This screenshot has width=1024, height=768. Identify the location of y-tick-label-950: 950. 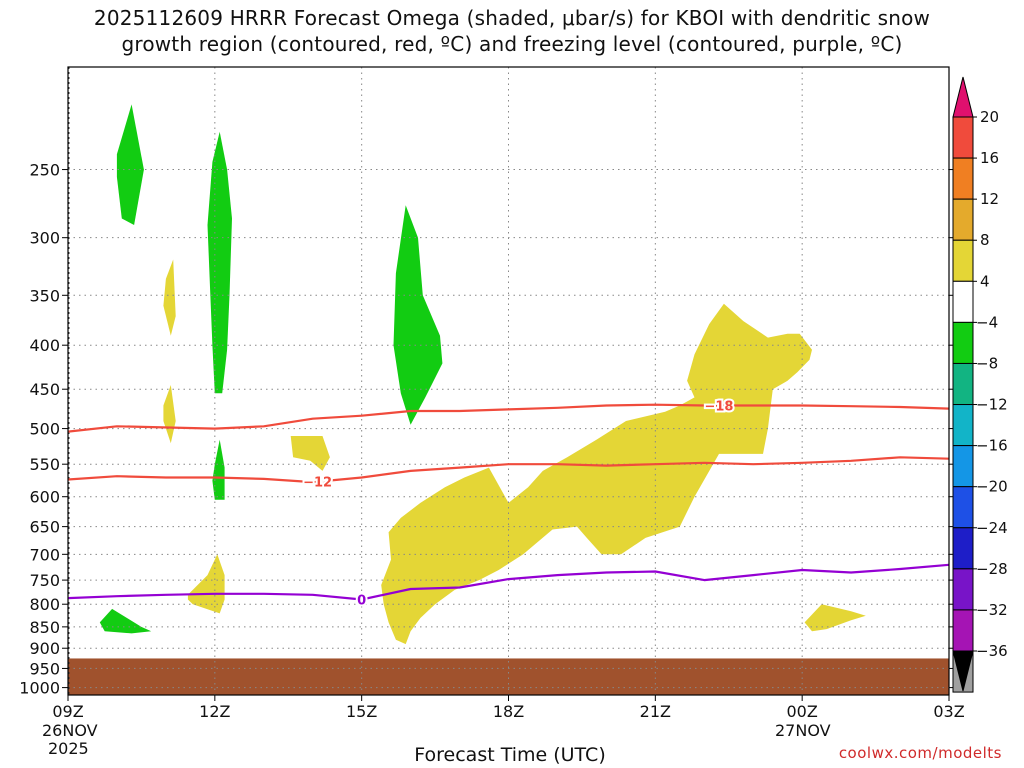
(44, 668).